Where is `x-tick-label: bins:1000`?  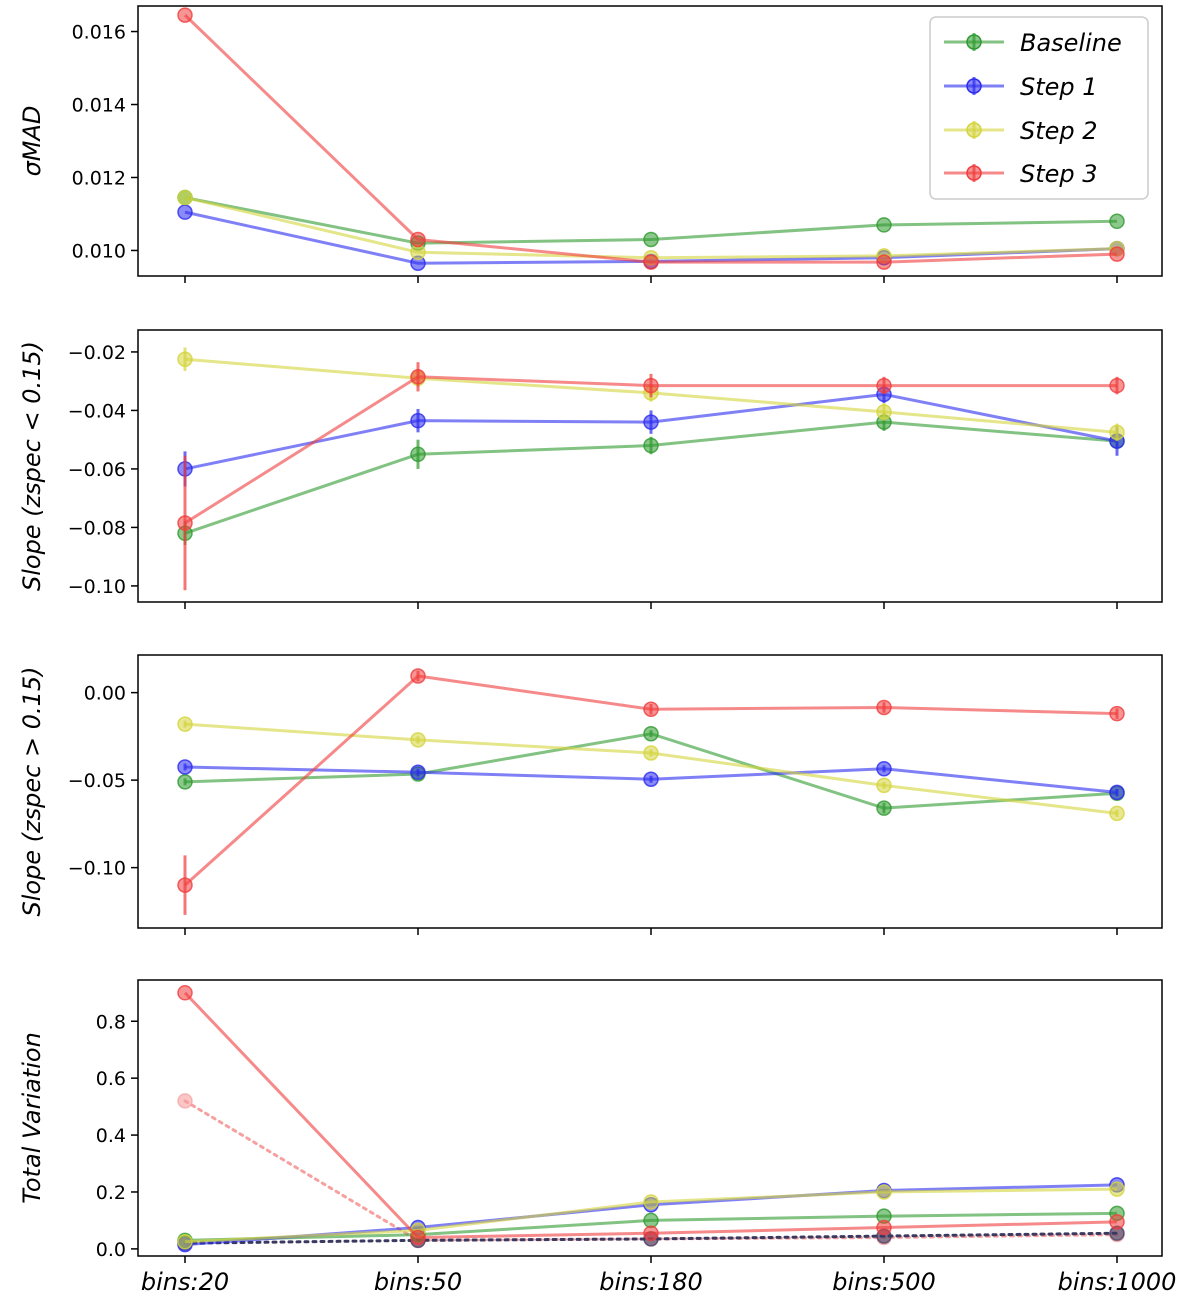 x-tick-label: bins:1000 is located at coordinates (1117, 1282).